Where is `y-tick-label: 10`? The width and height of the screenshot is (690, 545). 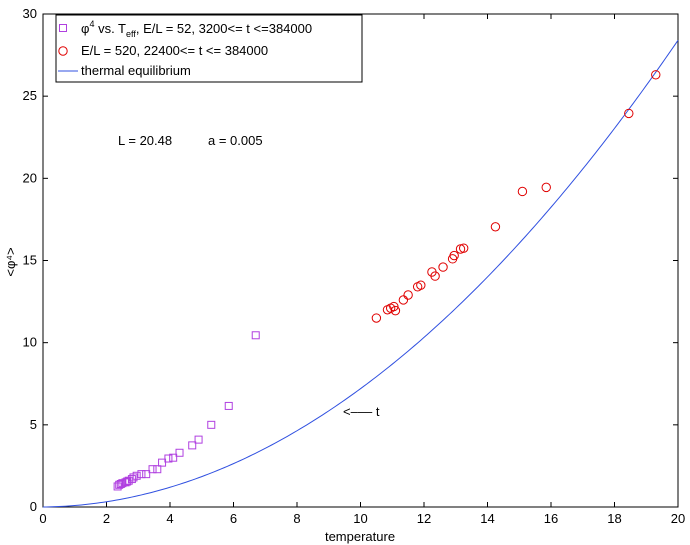 y-tick-label: 10 is located at coordinates (30, 342).